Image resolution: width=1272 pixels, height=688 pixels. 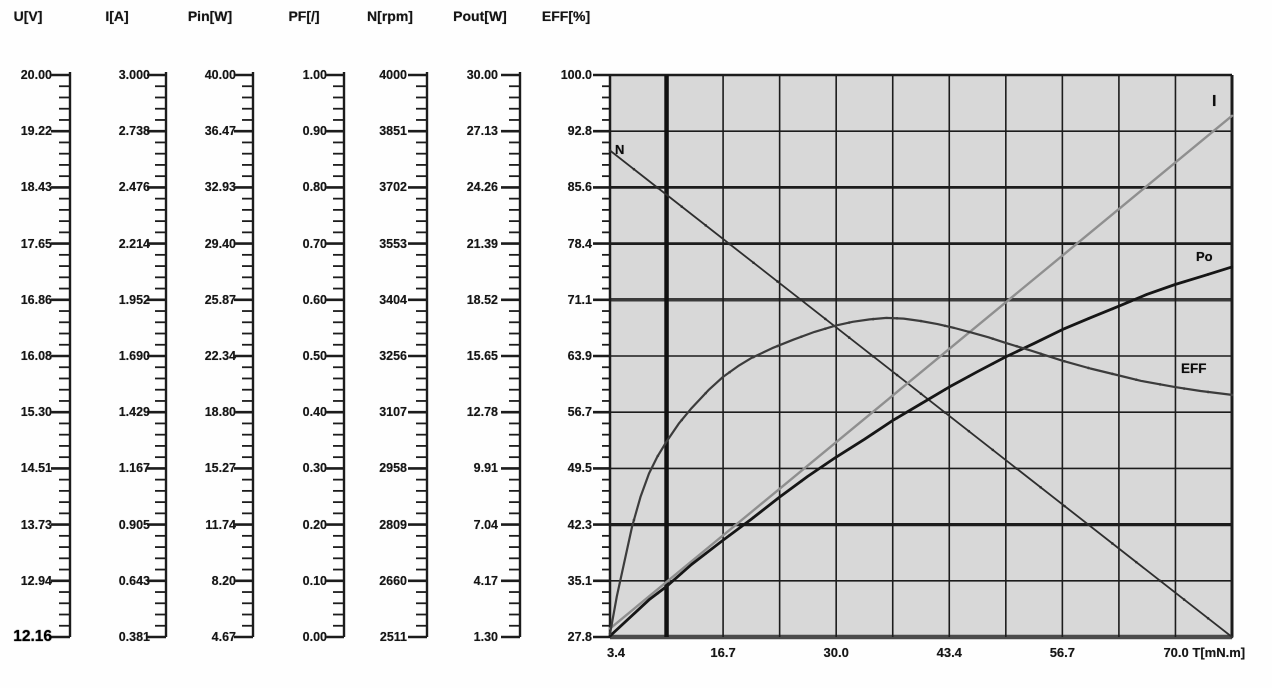 I want to click on curve-label-n: N, so click(x=620, y=149).